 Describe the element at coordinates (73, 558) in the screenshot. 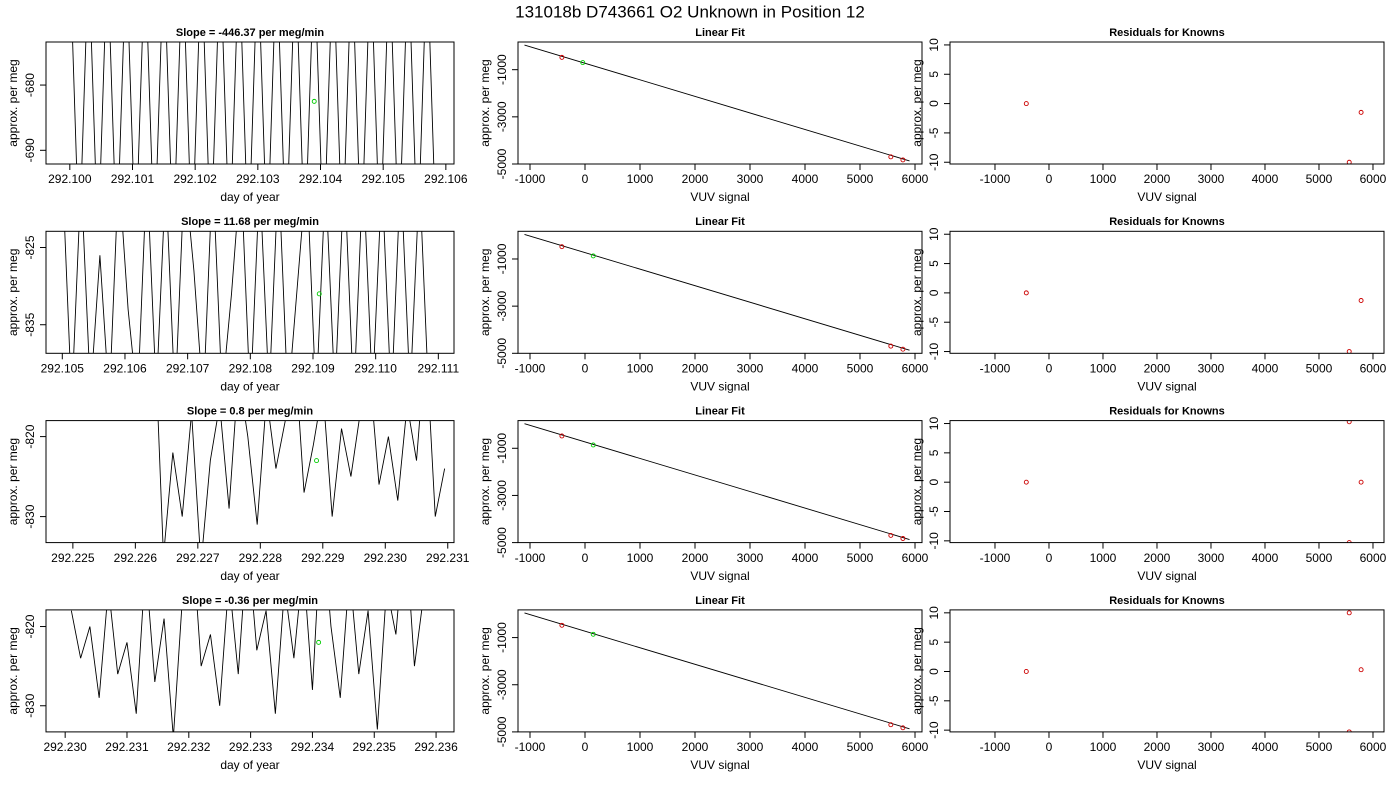

I see `x-tick-label: 292.225` at that location.